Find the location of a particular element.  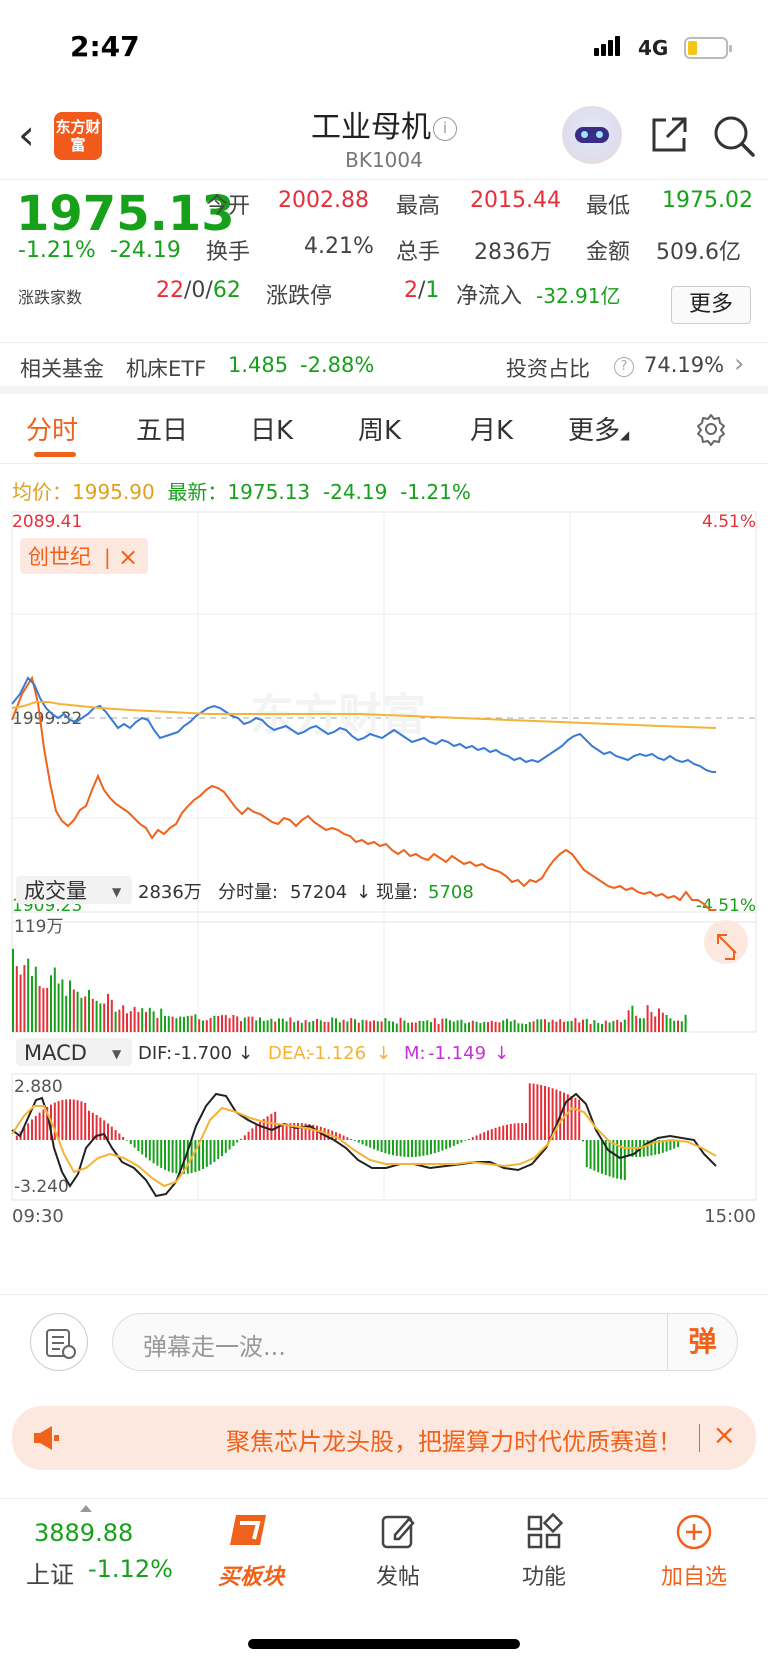

netflow-label: 净流入 is located at coordinates (489, 296).